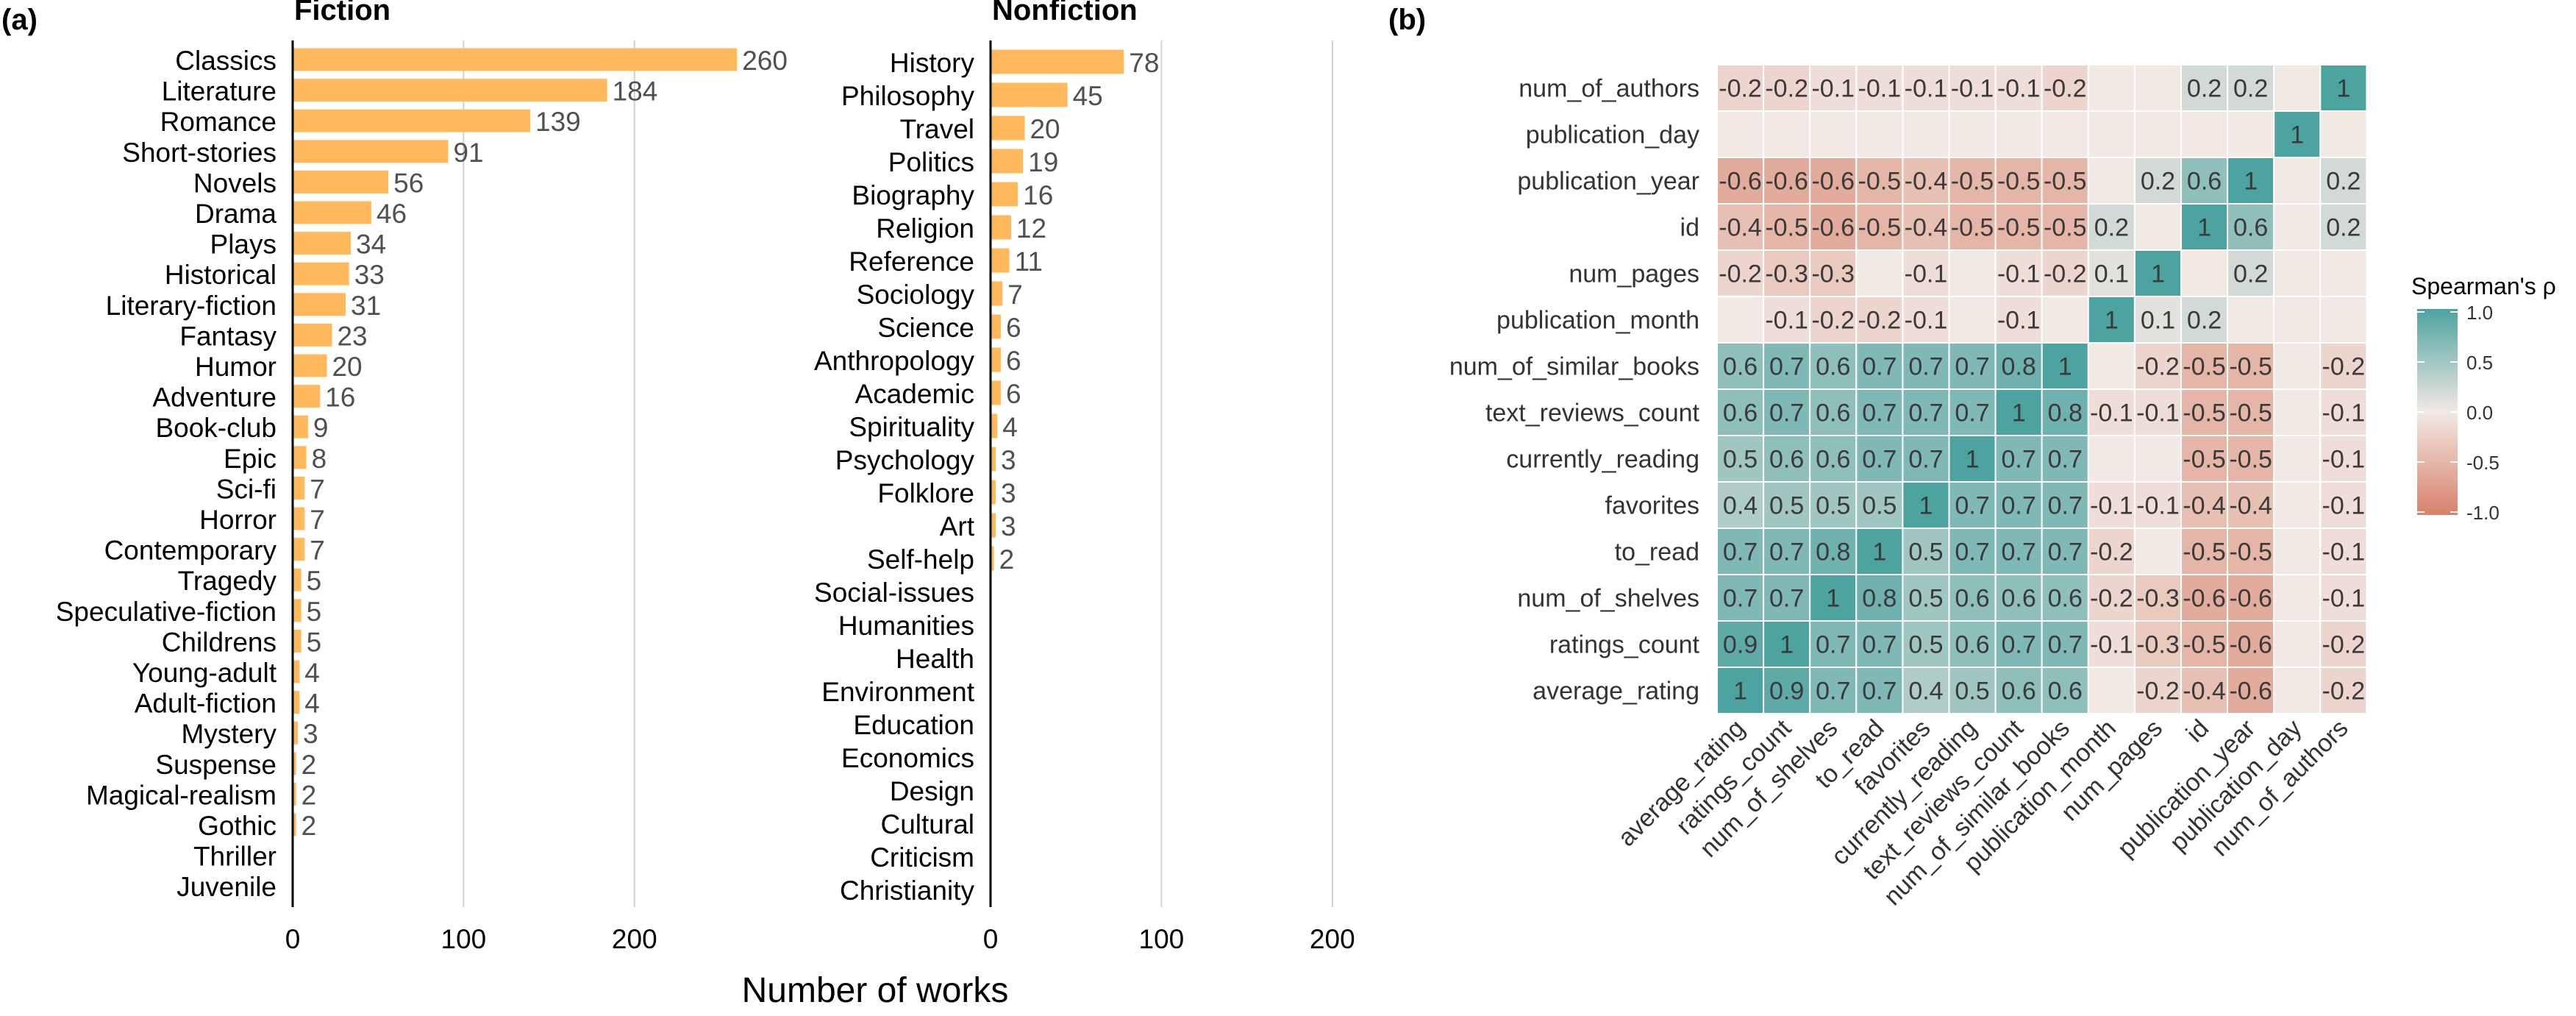  I want to click on cell-value: 0.8, so click(2065, 413).